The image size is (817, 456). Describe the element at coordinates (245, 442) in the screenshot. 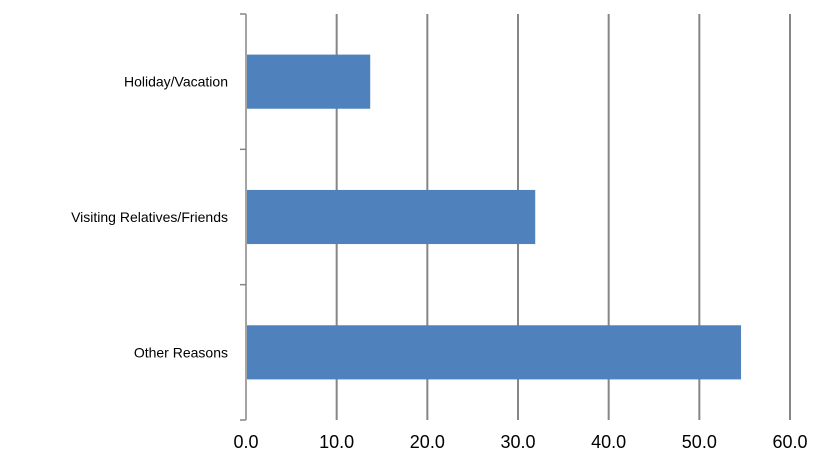

I see `x-tick-label: 0.0` at that location.